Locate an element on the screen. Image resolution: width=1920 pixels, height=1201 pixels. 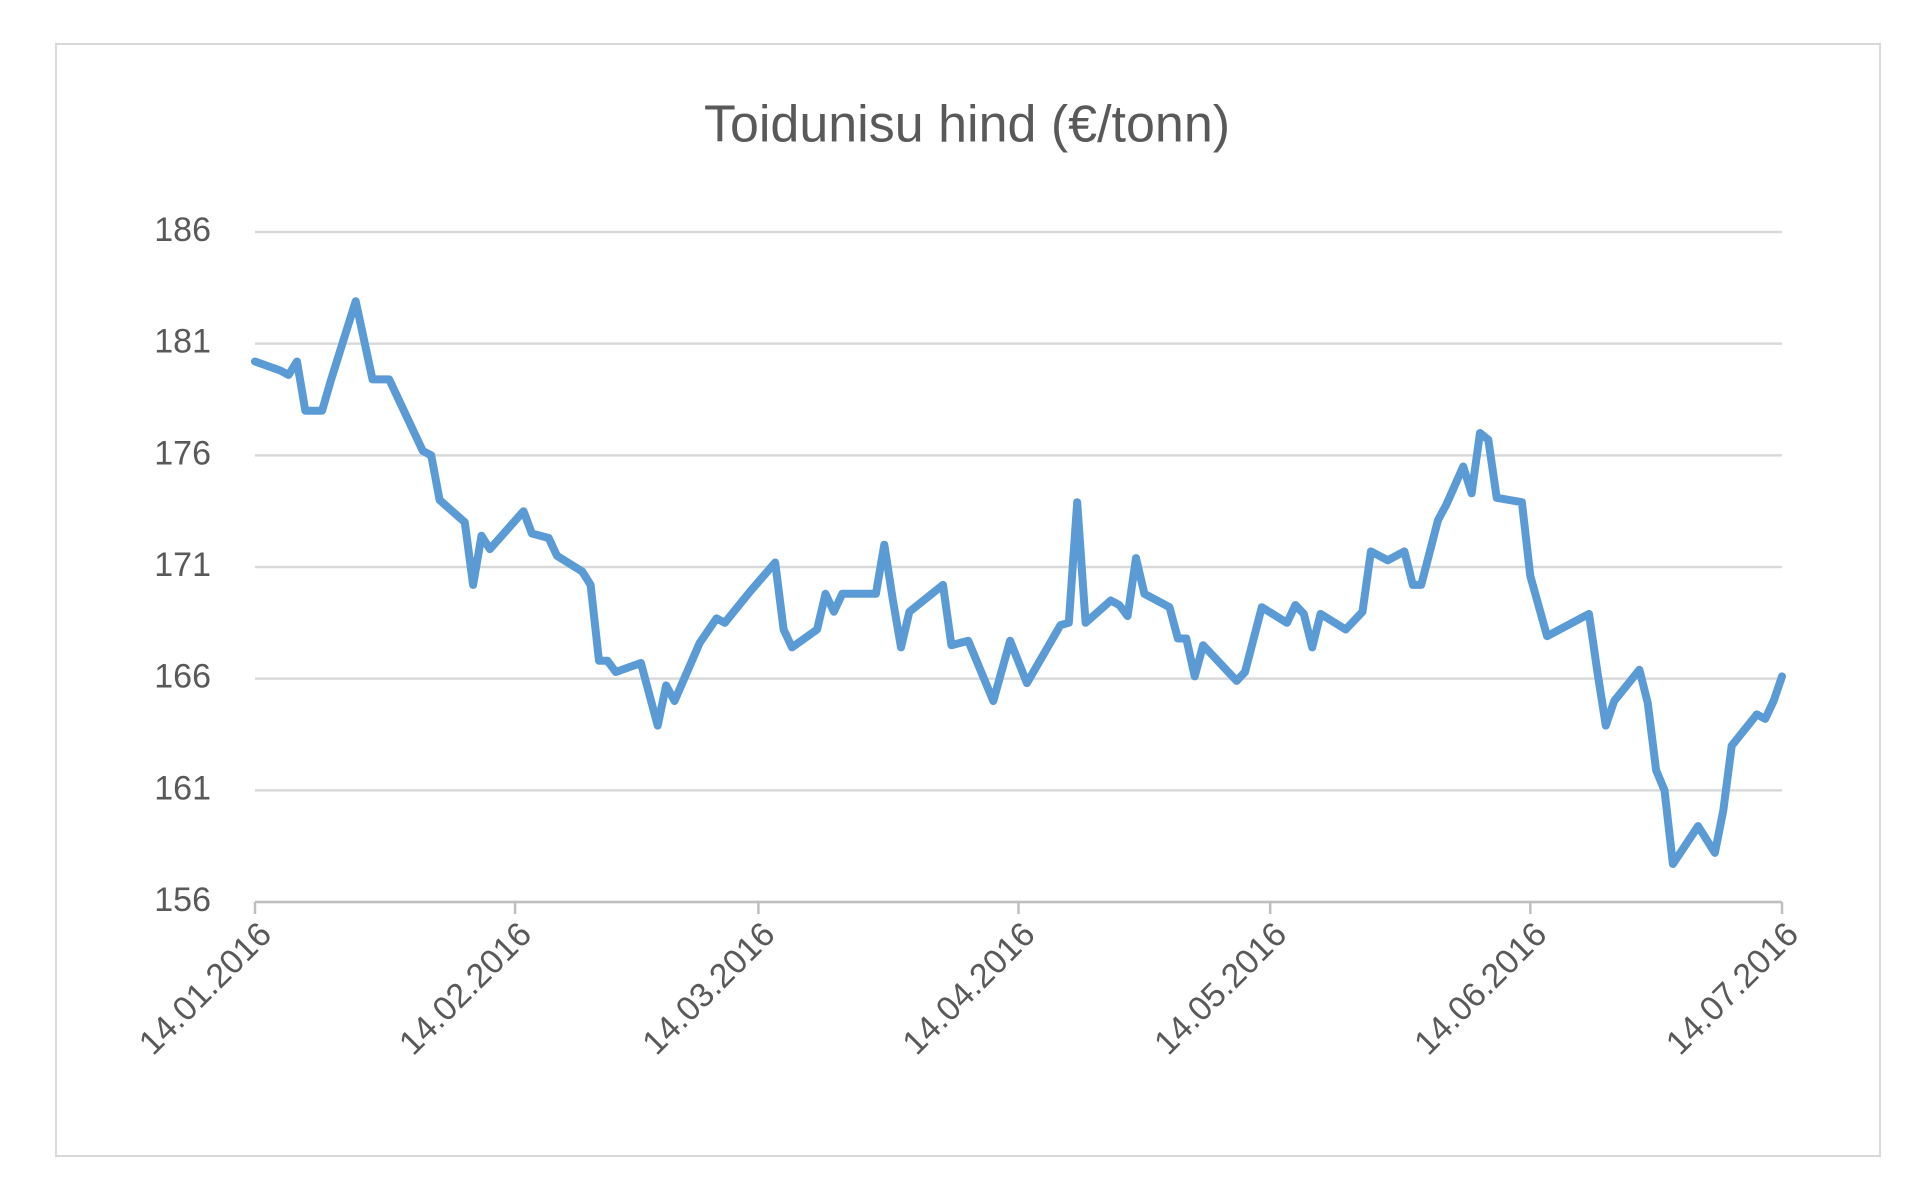
y-tick-label: 181 is located at coordinates (182, 342).